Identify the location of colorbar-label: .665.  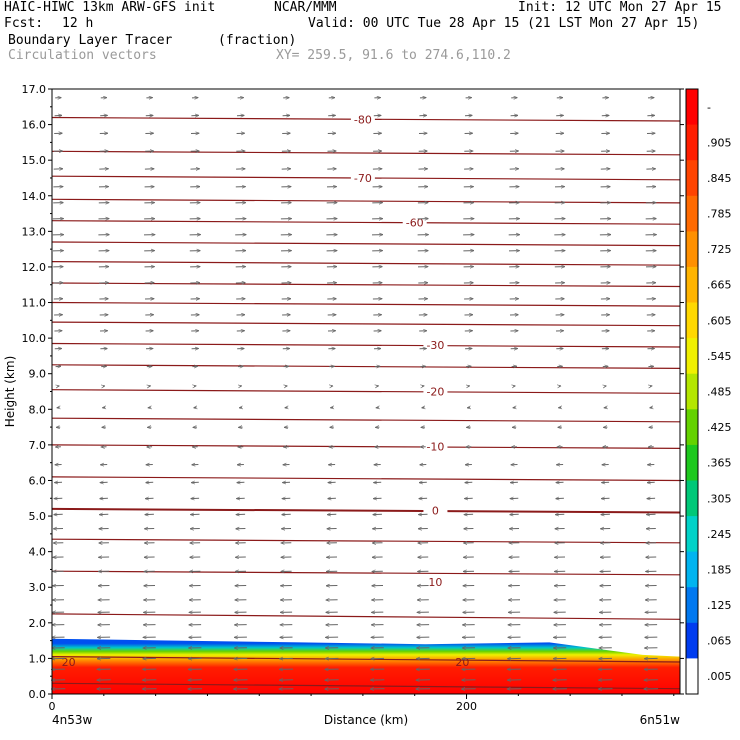
(719, 285).